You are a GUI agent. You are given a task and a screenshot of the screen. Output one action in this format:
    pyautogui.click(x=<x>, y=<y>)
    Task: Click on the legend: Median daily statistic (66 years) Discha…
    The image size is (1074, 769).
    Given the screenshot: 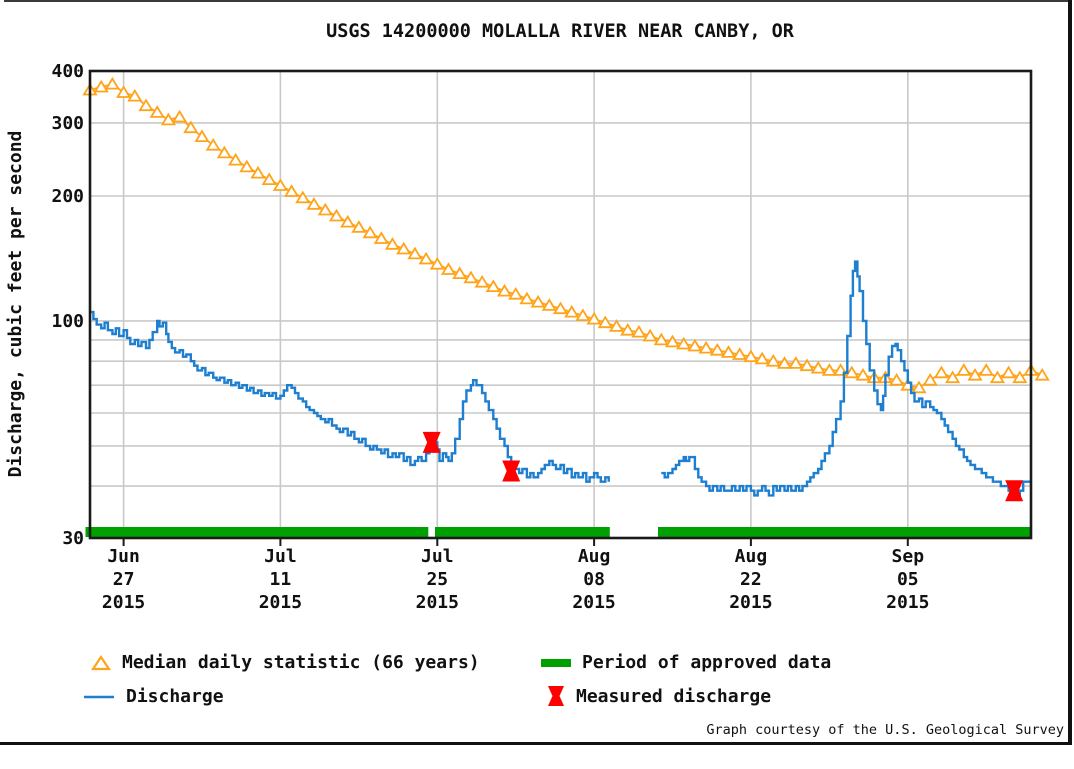 What is the action you would take?
    pyautogui.click(x=537, y=690)
    